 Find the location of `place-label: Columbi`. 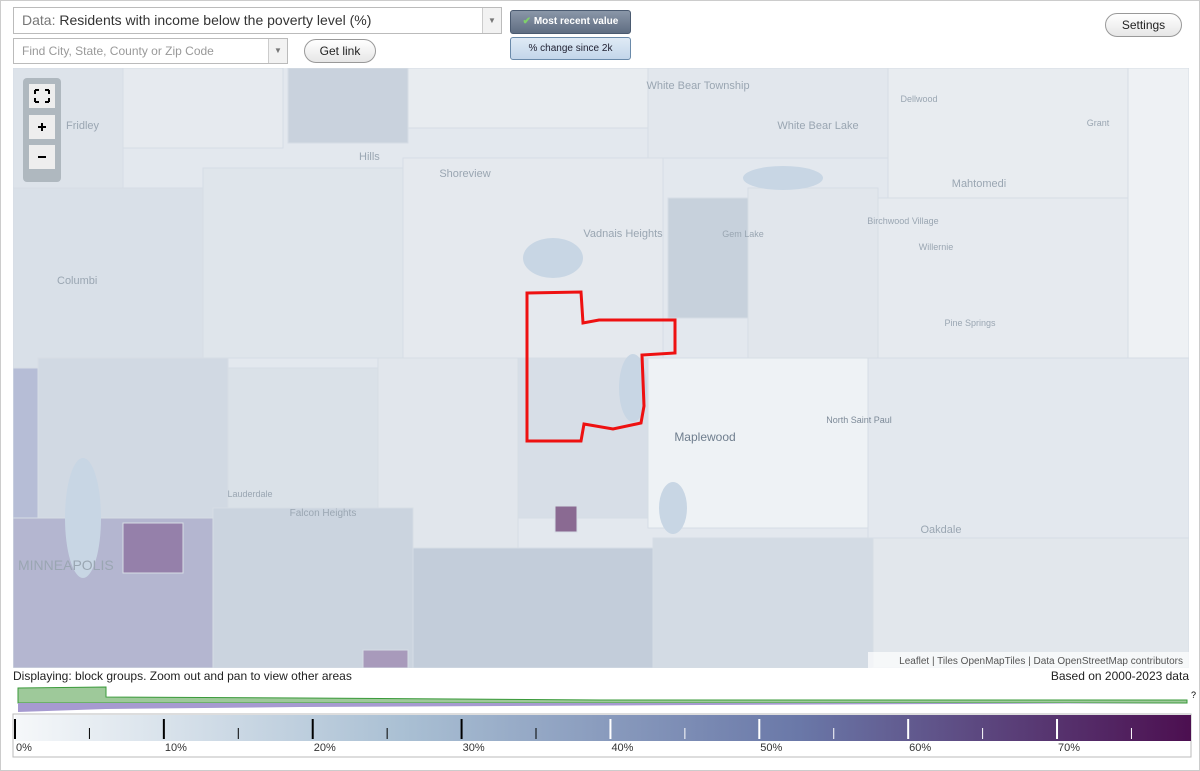

place-label: Columbi is located at coordinates (77, 281).